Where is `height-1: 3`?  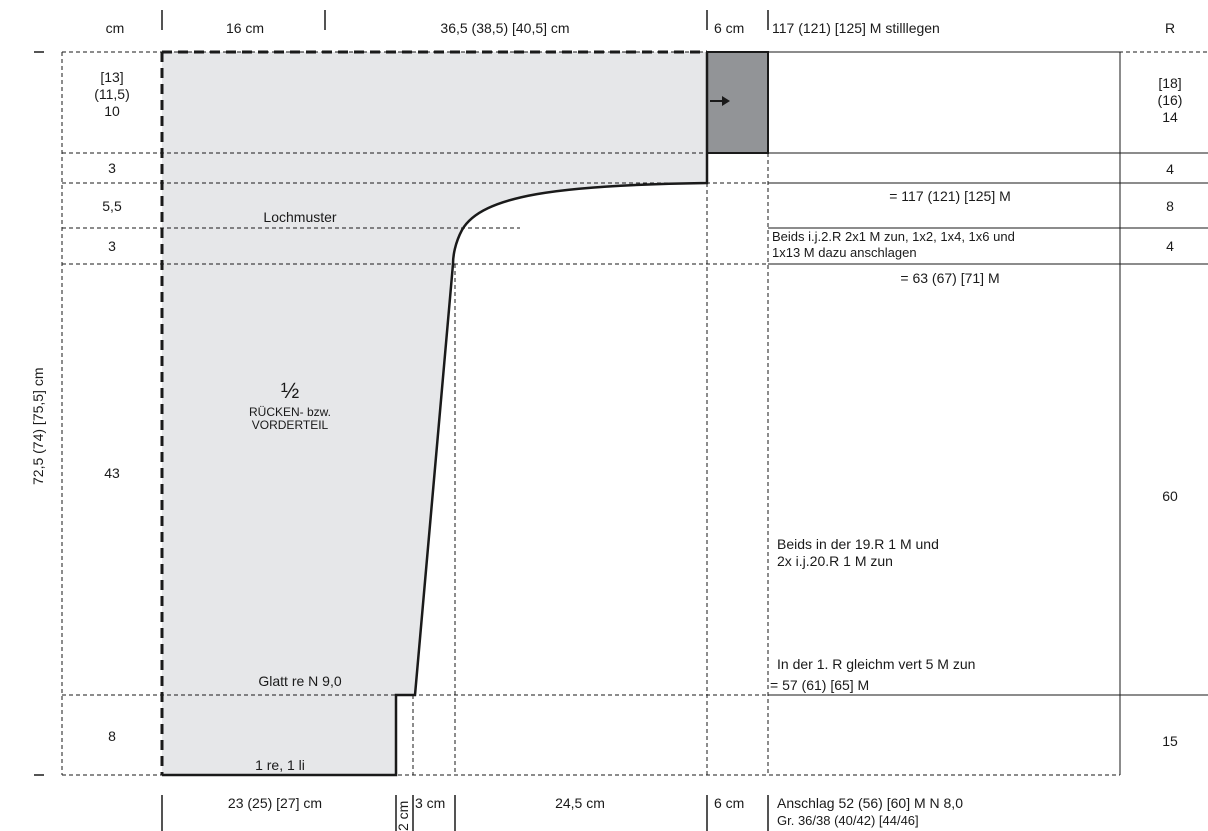
height-1: 3 is located at coordinates (112, 168).